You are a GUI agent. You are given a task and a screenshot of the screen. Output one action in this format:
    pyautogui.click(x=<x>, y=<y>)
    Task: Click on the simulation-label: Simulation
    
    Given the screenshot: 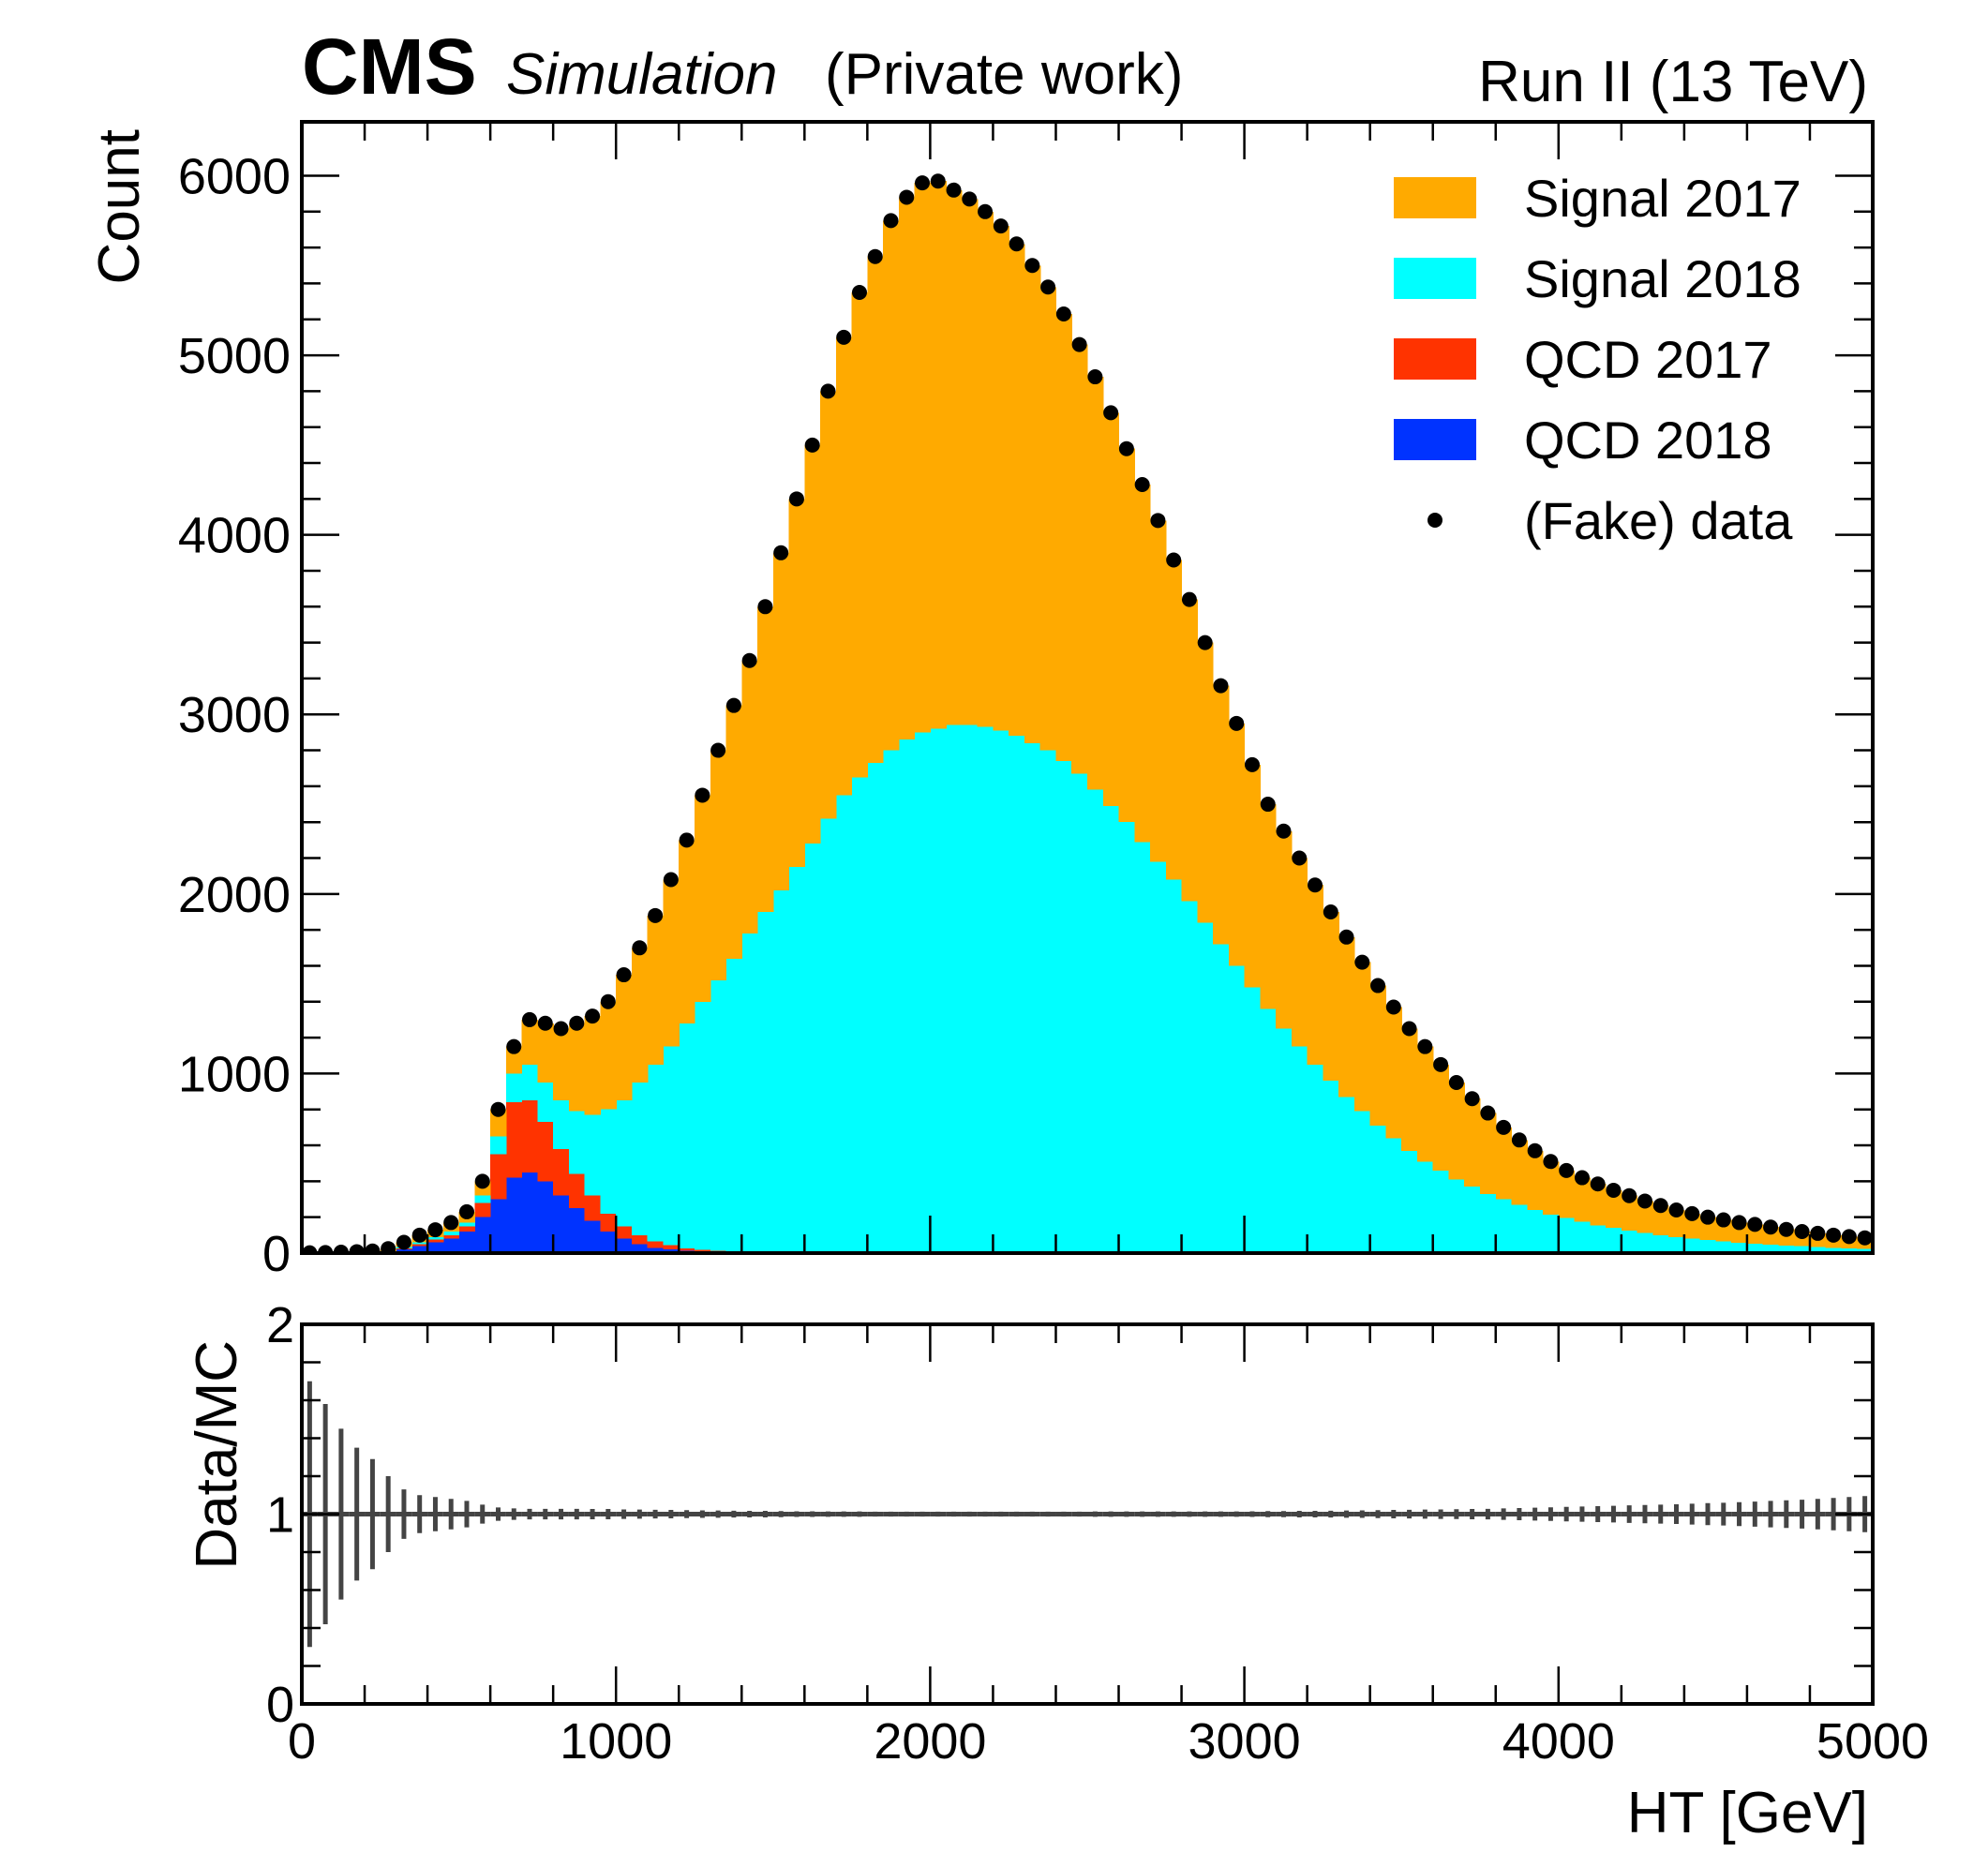 What is the action you would take?
    pyautogui.click(x=641, y=74)
    